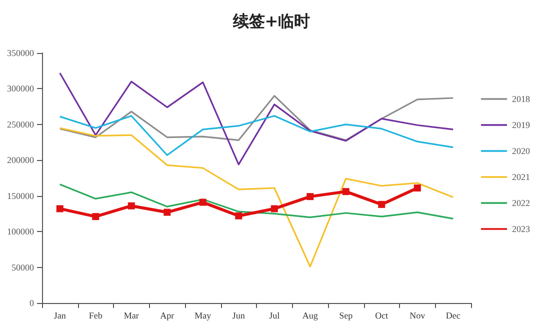 The width and height of the screenshot is (543, 328). Describe the element at coordinates (239, 315) in the screenshot. I see `x-tick-label: Jun` at that location.